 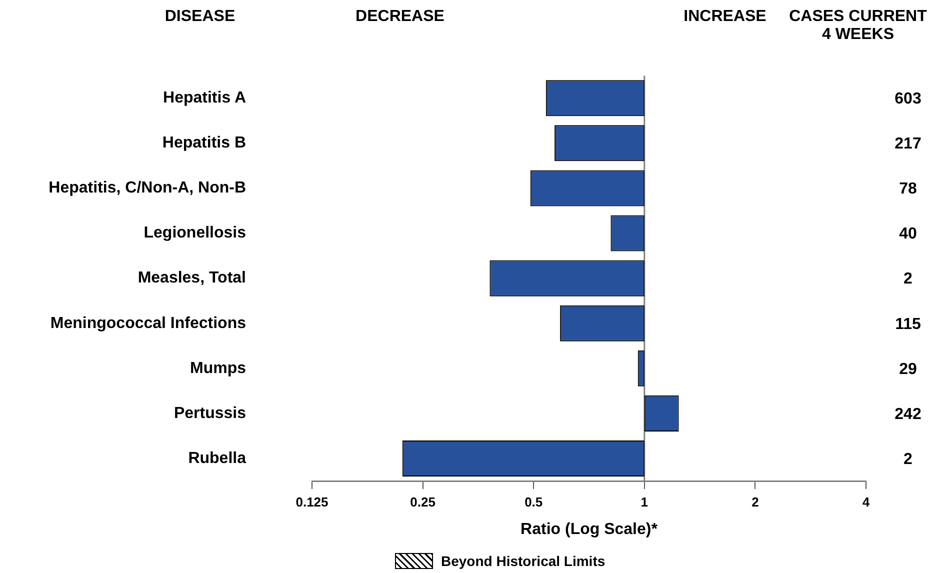 What do you see at coordinates (400, 17) in the screenshot?
I see `text: DECREASE` at bounding box center [400, 17].